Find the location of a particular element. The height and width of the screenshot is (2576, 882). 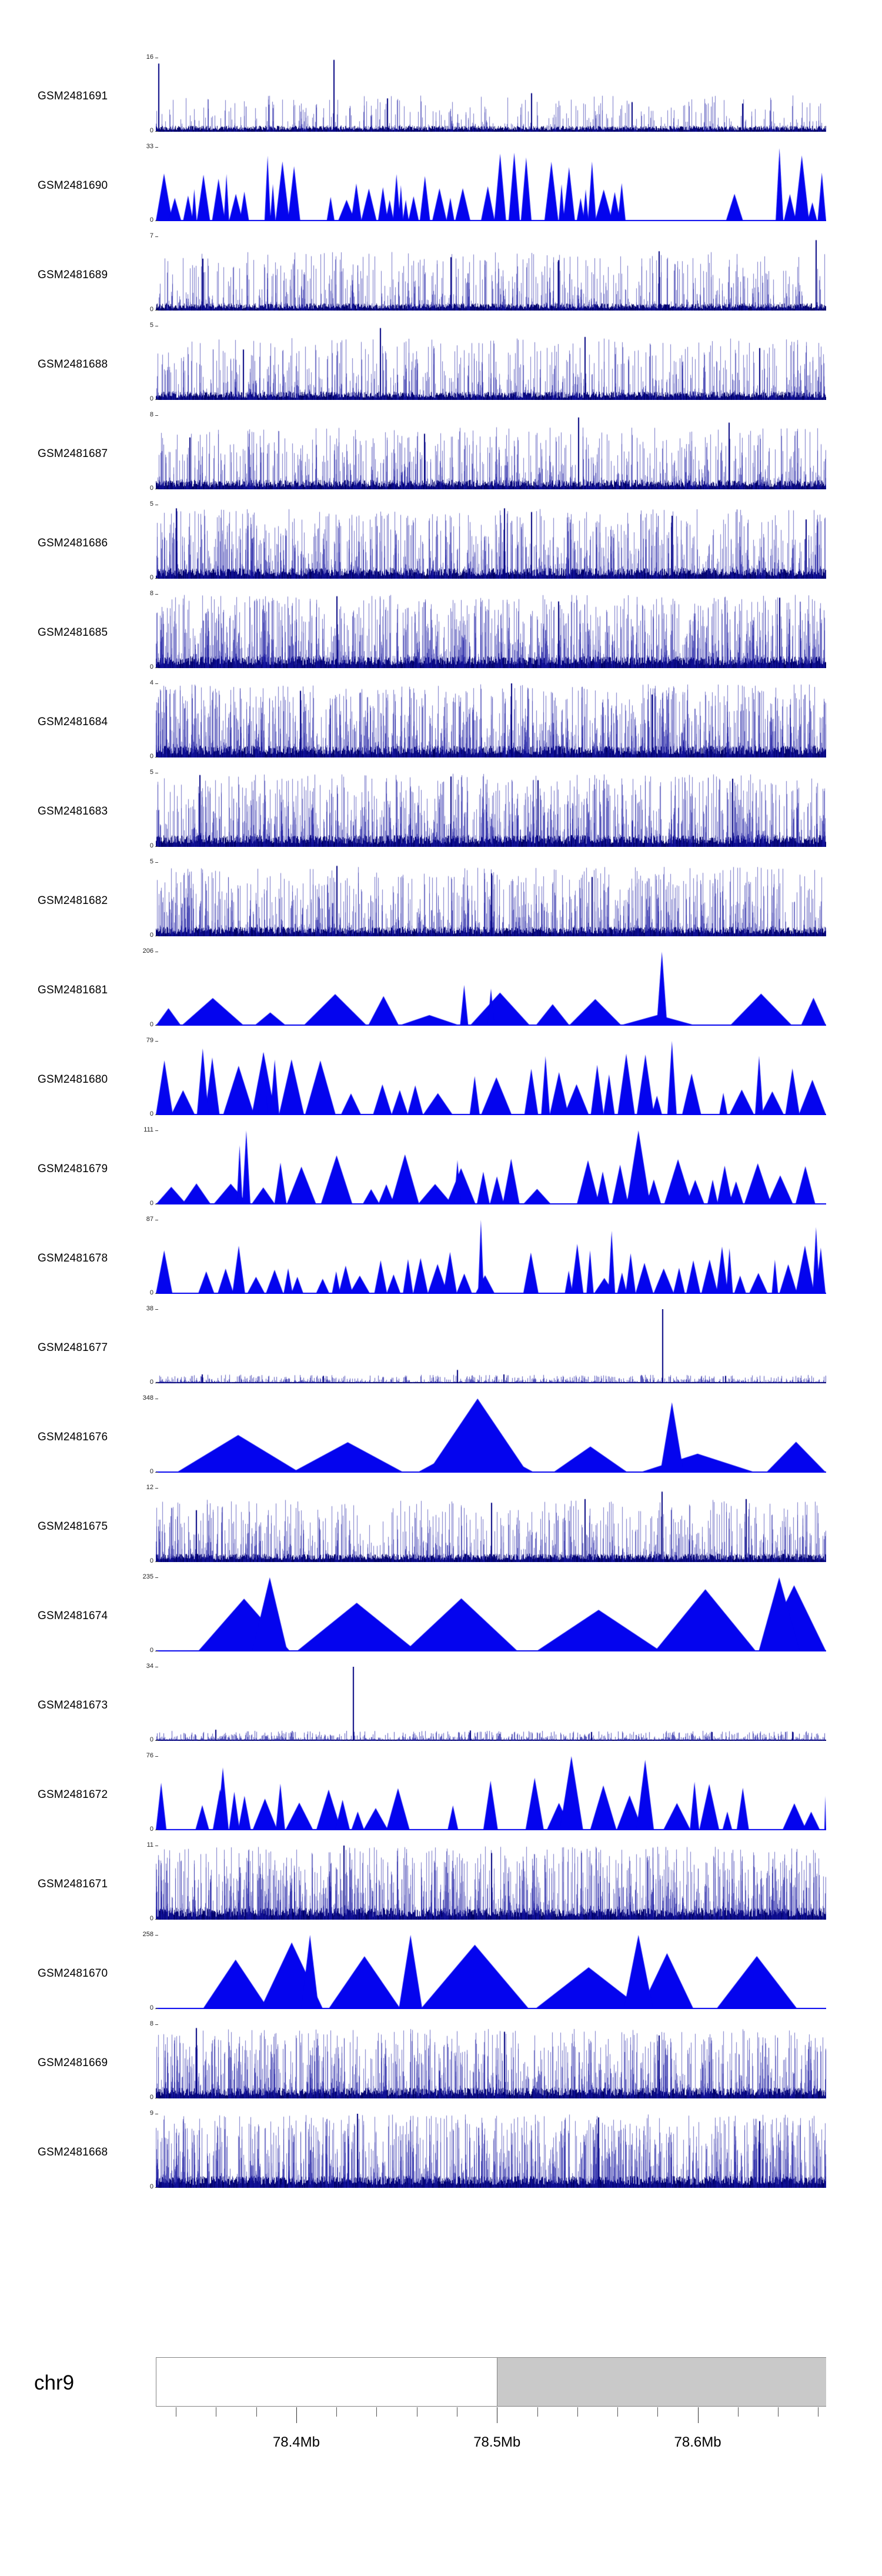

track-plot: 11 0 is located at coordinates (486, 1882).